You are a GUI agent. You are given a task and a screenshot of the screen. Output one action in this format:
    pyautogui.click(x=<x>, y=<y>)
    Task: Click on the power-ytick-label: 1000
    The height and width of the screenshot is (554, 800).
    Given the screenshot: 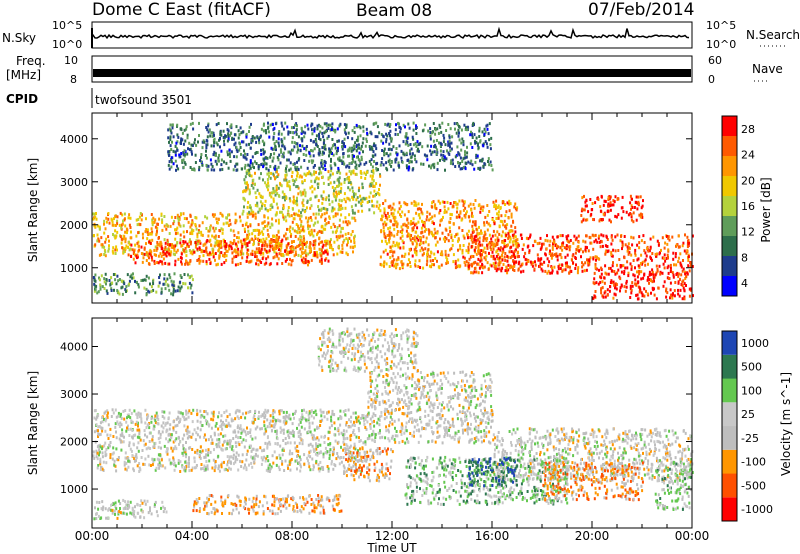 What is the action you would take?
    pyautogui.click(x=74, y=268)
    